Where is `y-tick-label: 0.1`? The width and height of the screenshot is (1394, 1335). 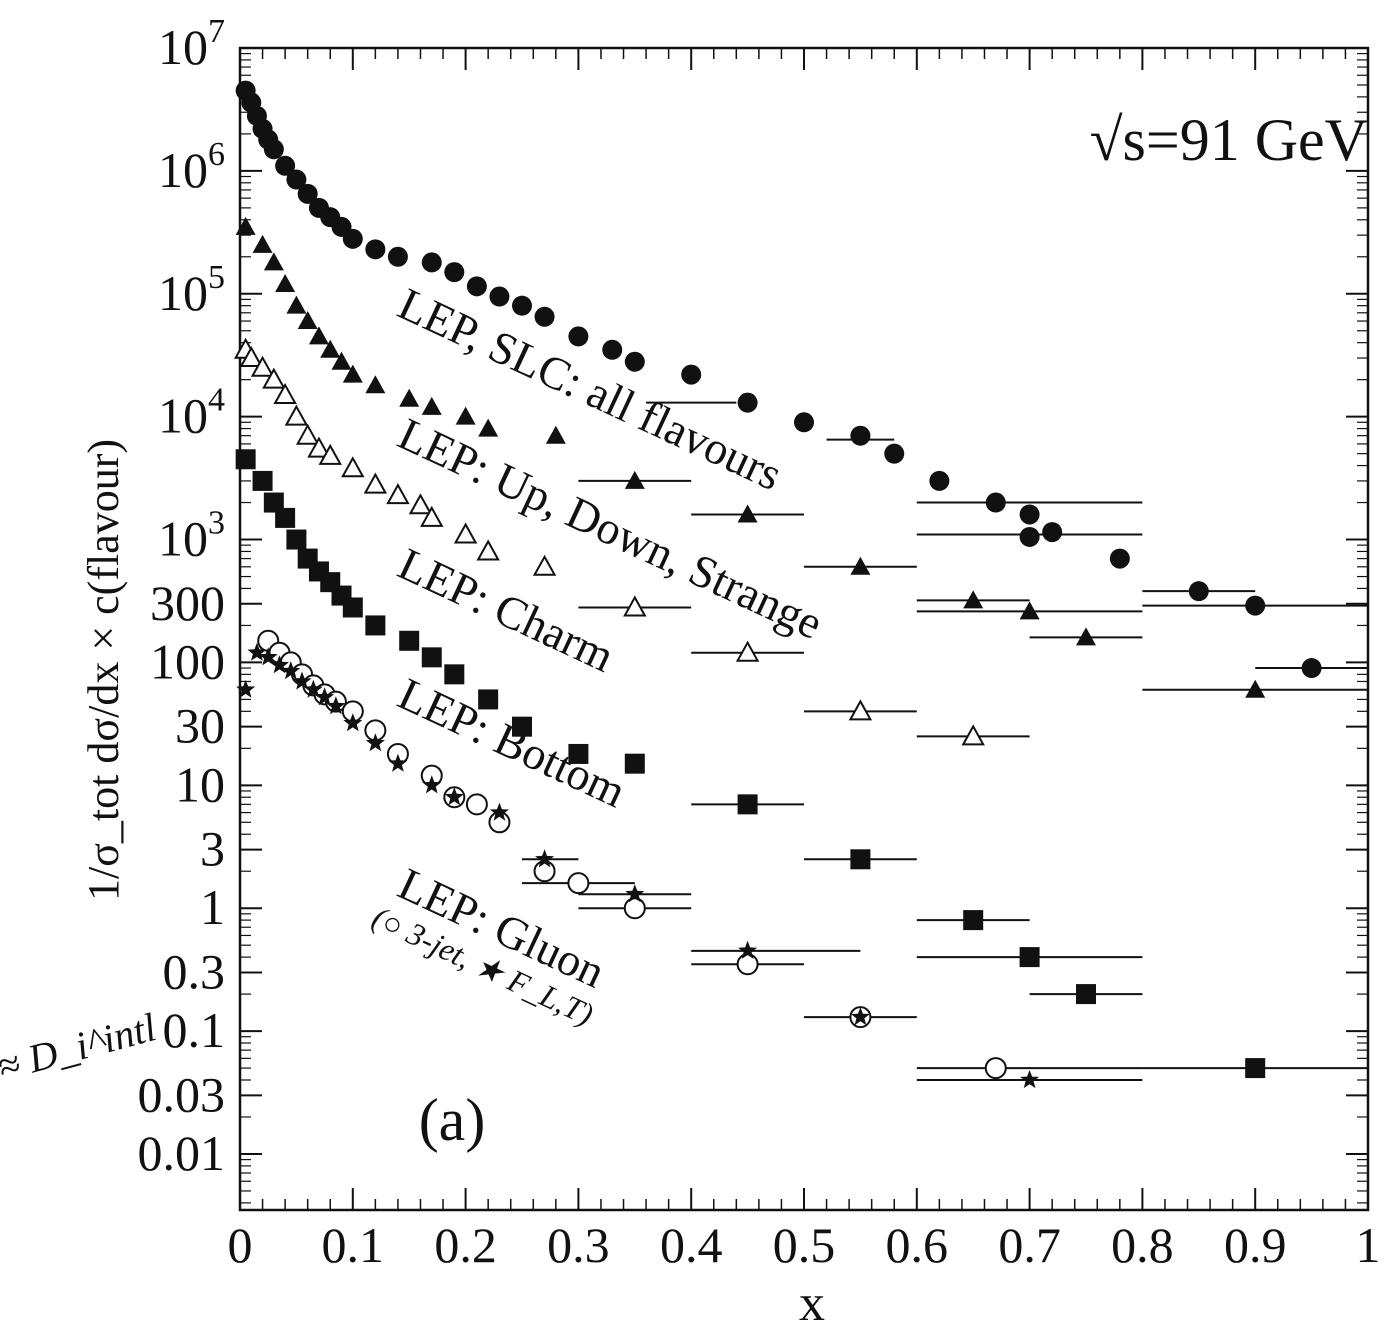 y-tick-label: 0.1 is located at coordinates (194, 1030).